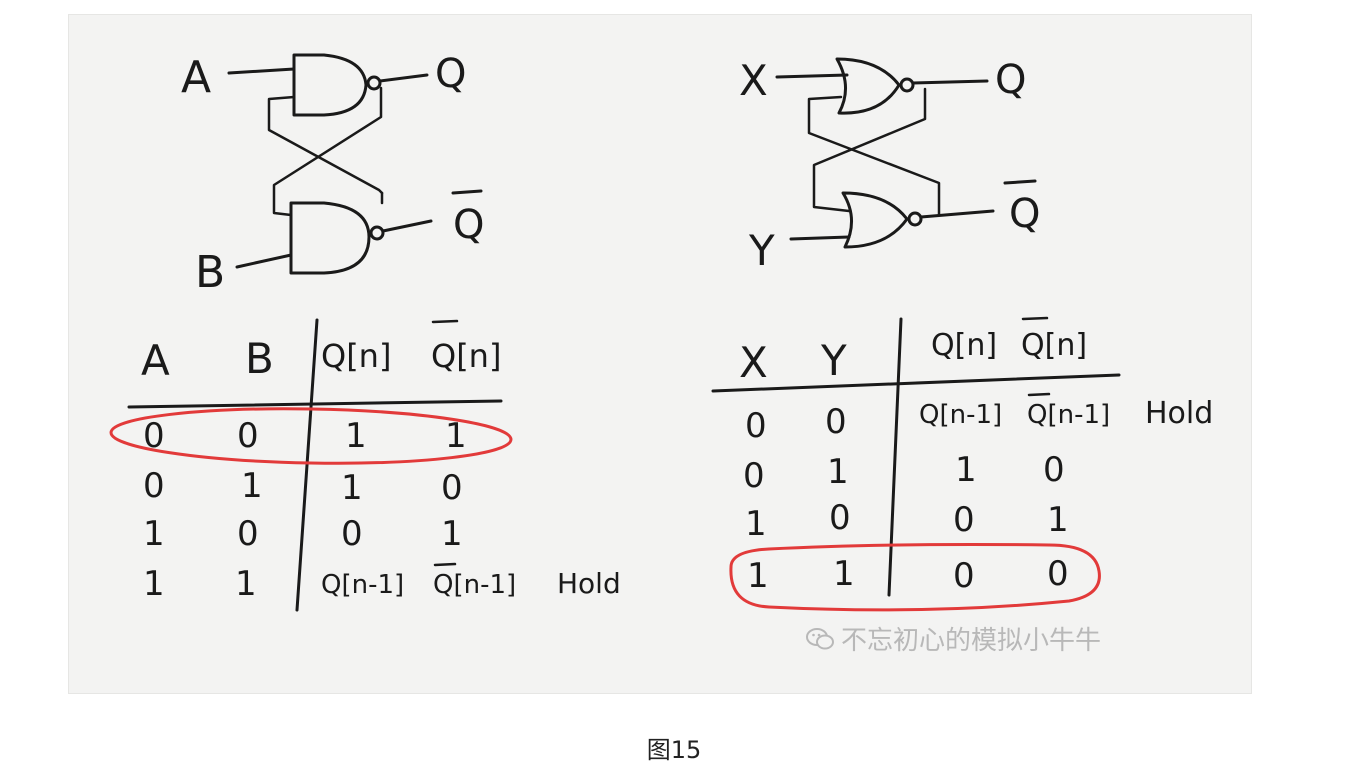  What do you see at coordinates (1024, 214) in the screenshot?
I see `output-qbar-label-right: Q` at bounding box center [1024, 214].